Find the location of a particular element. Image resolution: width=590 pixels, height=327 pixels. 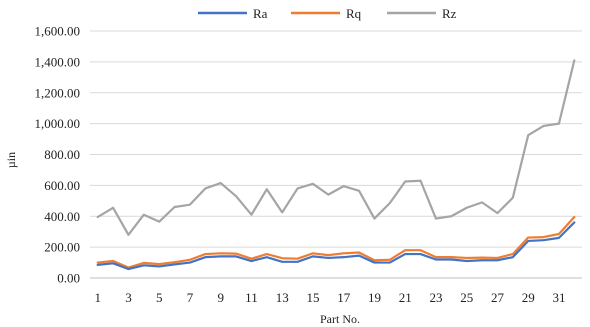

x-tick-label: 9 is located at coordinates (220, 297).